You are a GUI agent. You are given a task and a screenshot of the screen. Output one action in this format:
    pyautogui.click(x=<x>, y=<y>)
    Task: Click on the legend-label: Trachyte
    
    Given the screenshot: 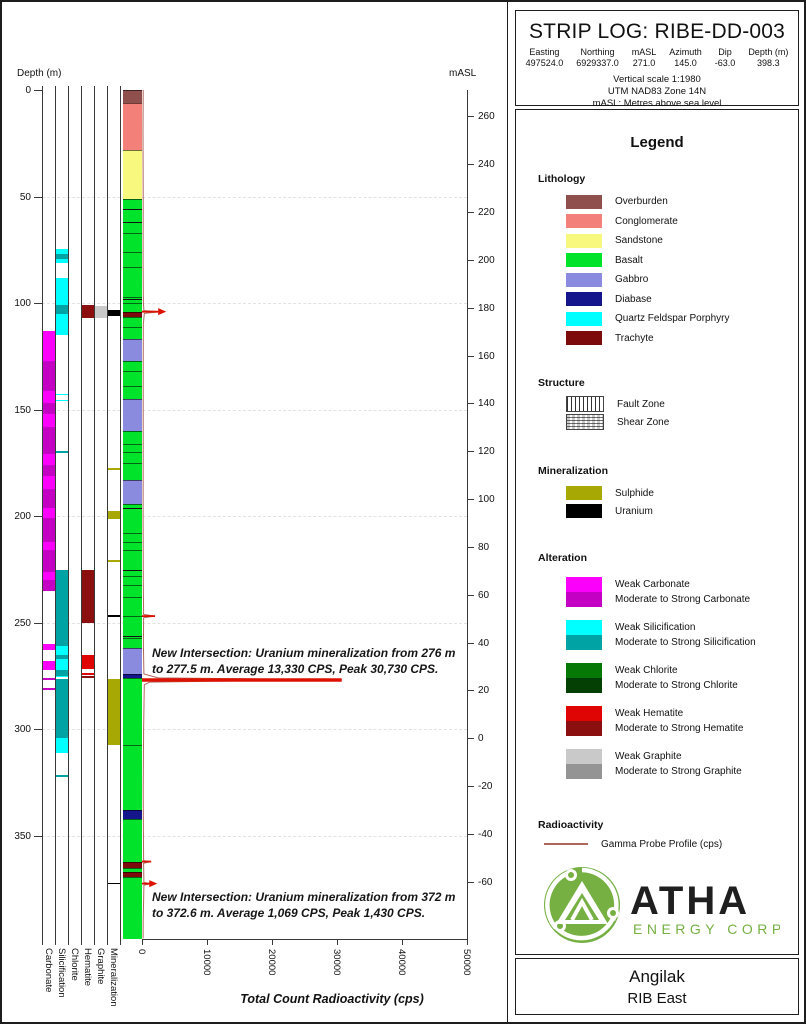 What is the action you would take?
    pyautogui.click(x=634, y=338)
    